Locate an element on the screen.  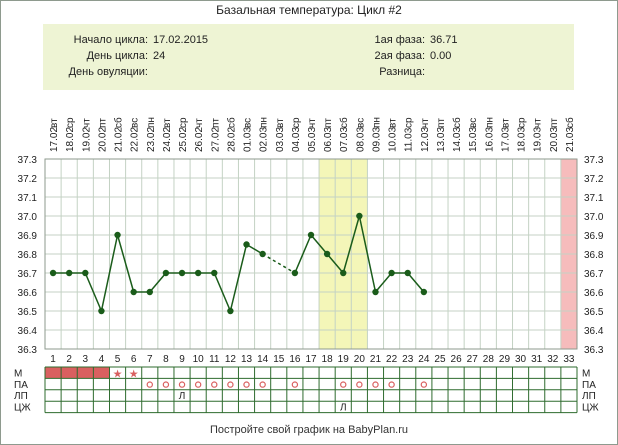
y-tick-right: 36.4 is located at coordinates (594, 331).